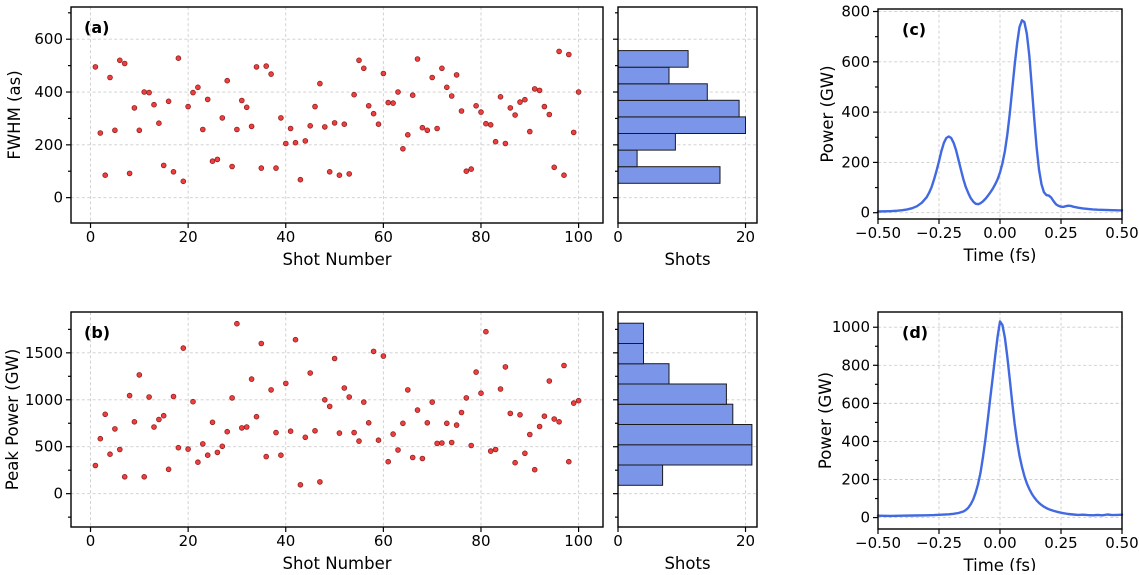 The height and width of the screenshot is (575, 1139). What do you see at coordinates (188, 541) in the screenshot?
I see `b-scatter-xtick-label: 20` at bounding box center [188, 541].